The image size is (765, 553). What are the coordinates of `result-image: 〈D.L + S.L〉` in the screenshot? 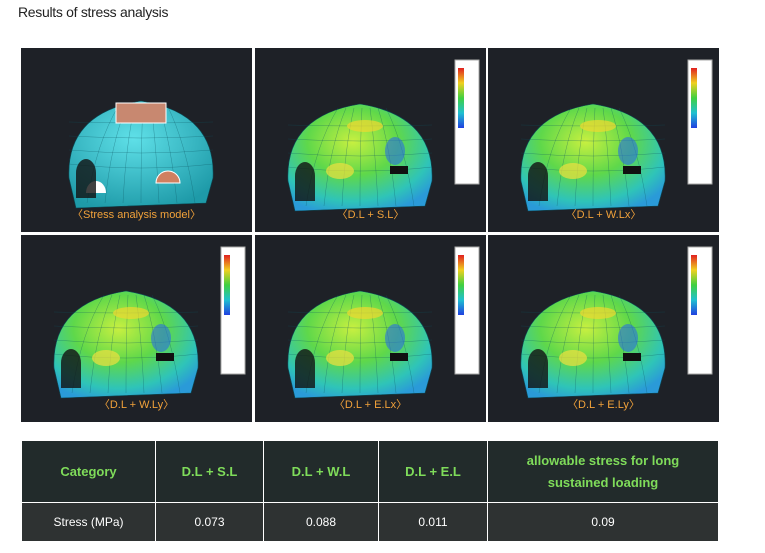 It's located at (370, 140).